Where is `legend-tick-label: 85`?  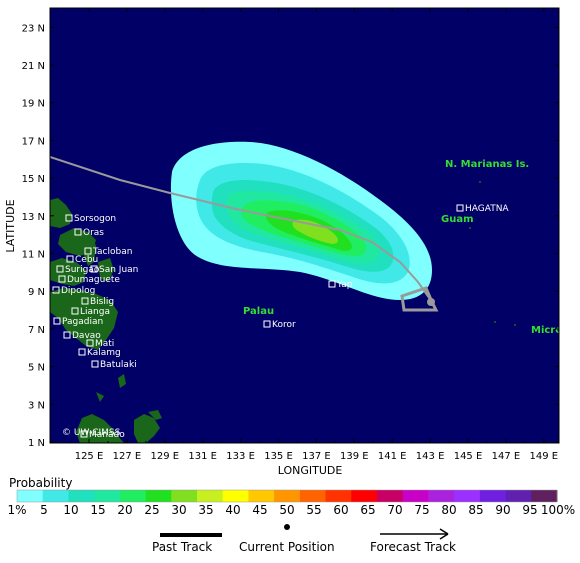 legend-tick-label: 85 is located at coordinates (476, 510).